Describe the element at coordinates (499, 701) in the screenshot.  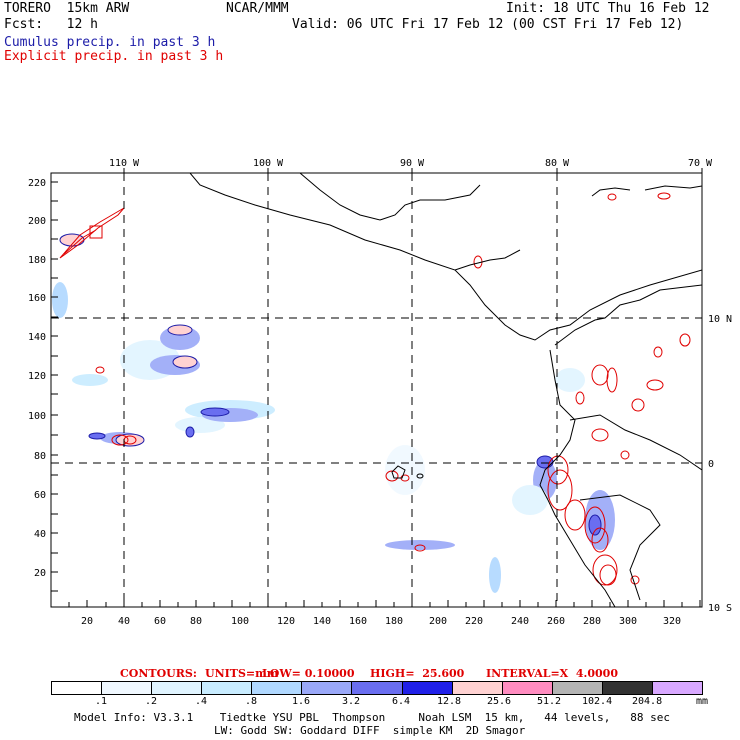
I see `colorbar-label: 25.6` at that location.